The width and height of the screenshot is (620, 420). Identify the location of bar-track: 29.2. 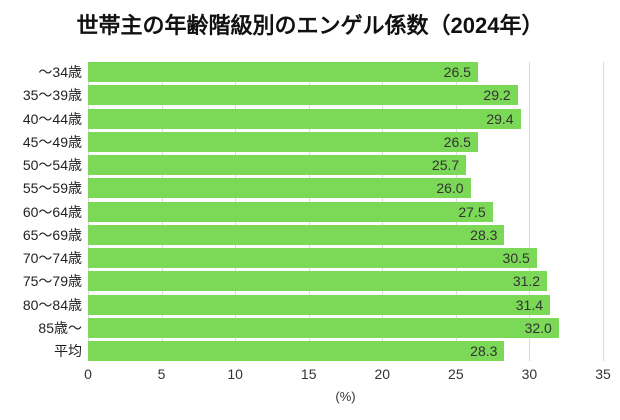
(345, 95).